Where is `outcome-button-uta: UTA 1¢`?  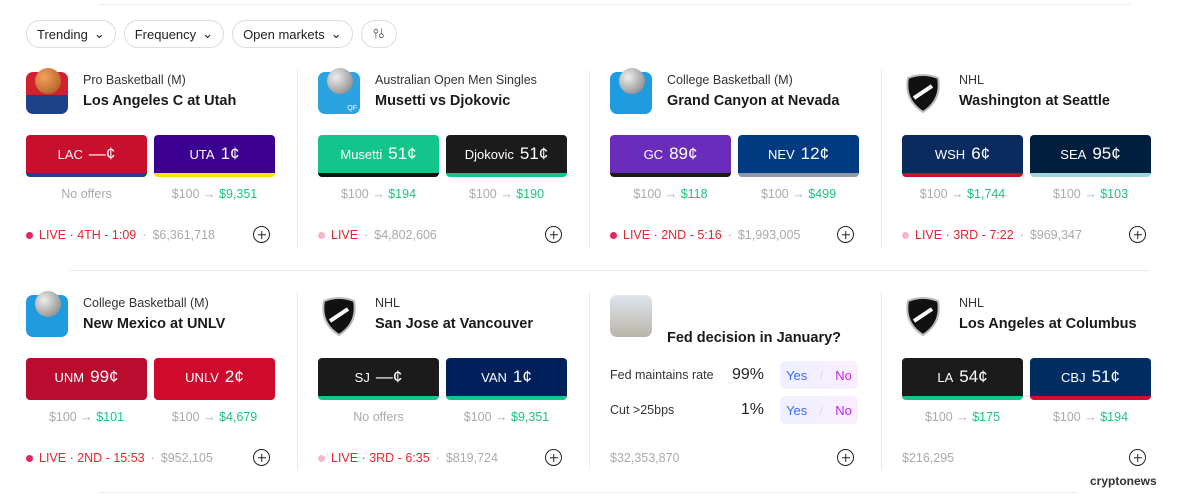 outcome-button-uta: UTA 1¢ is located at coordinates (214, 156).